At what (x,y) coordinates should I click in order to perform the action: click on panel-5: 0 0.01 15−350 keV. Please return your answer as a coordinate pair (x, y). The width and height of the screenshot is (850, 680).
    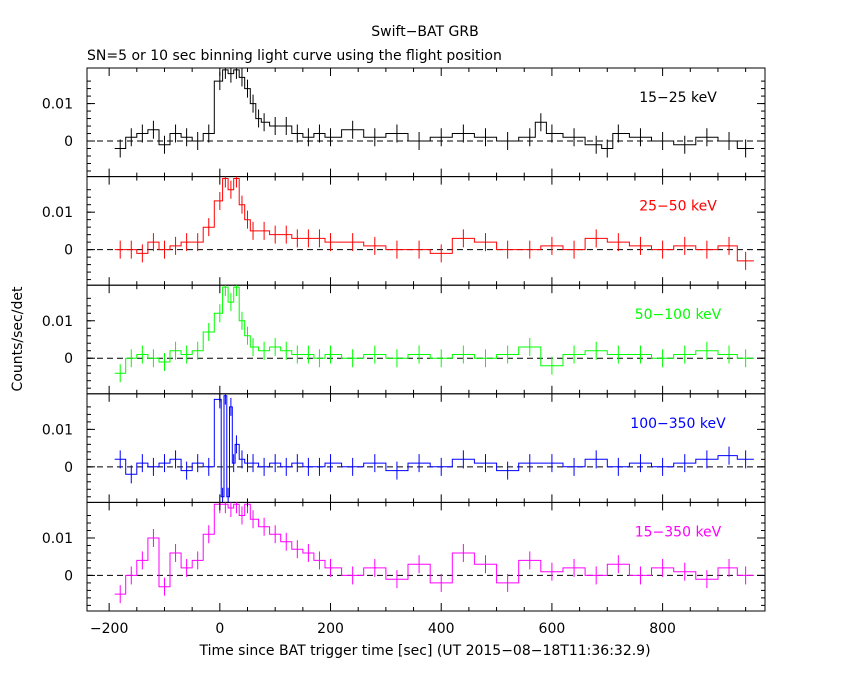
    Looking at the image, I should click on (404, 556).